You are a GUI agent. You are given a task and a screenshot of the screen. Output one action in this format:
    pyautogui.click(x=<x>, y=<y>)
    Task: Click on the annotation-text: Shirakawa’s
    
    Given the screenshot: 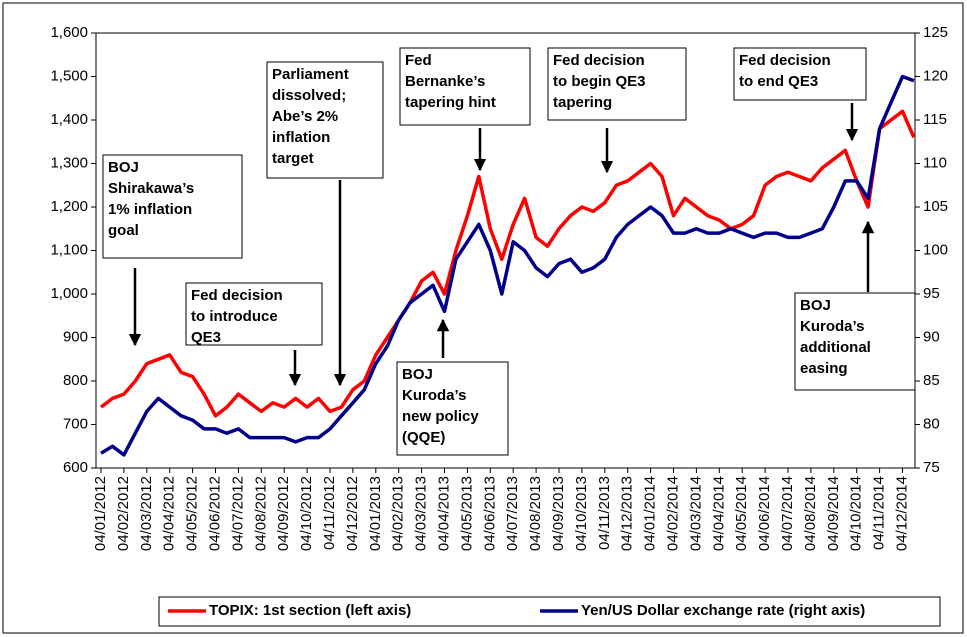 What is the action you would take?
    pyautogui.click(x=151, y=188)
    